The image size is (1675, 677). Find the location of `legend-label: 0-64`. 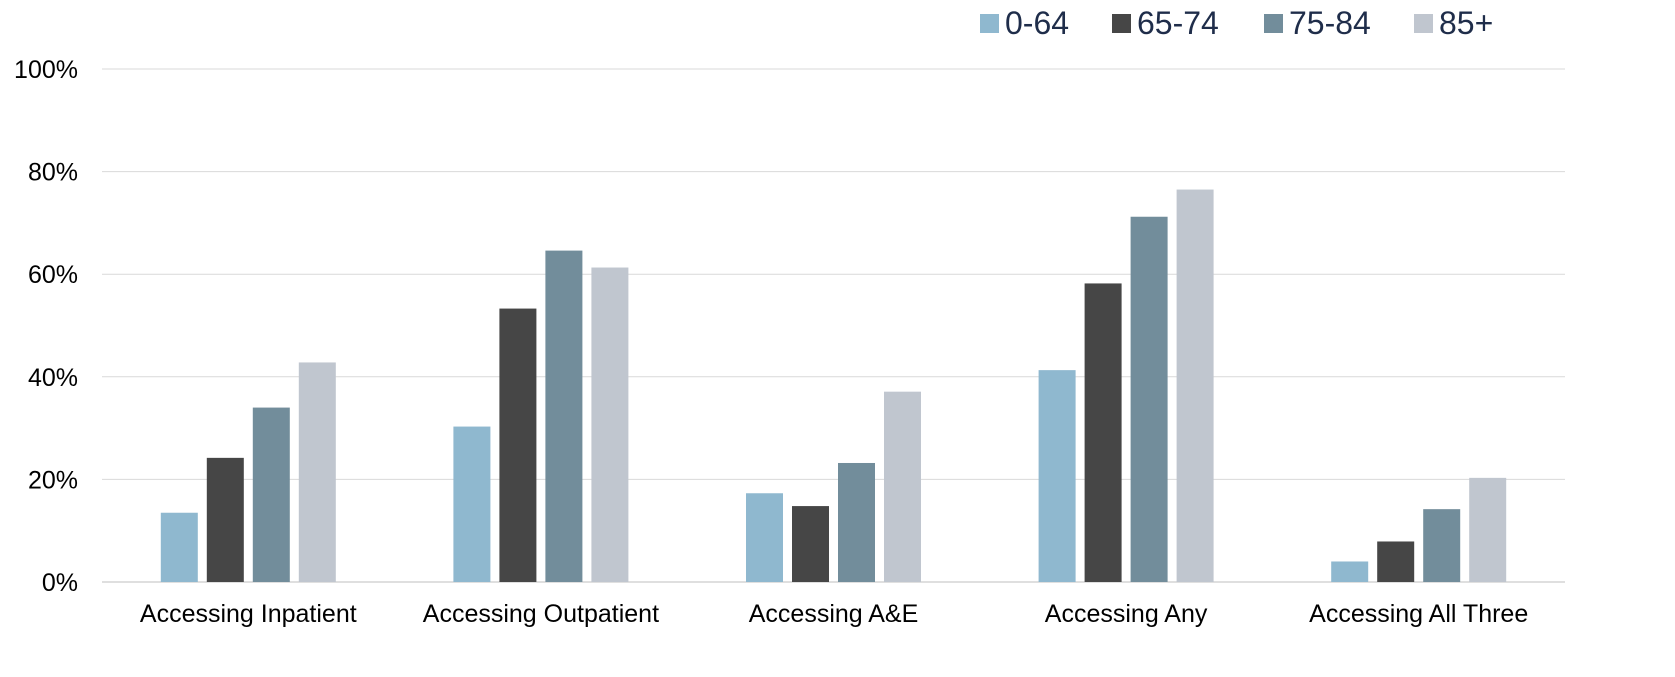

legend-label: 0-64 is located at coordinates (1037, 23).